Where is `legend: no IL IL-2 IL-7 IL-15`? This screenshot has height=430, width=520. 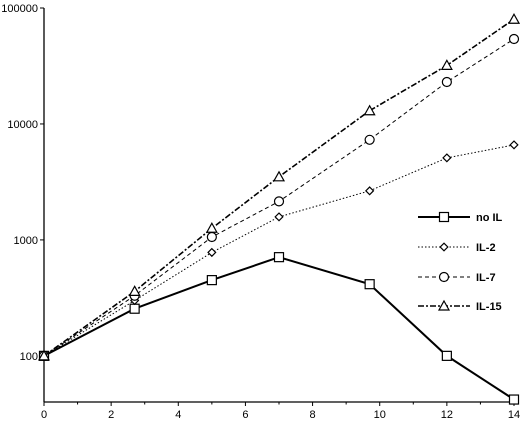 legend: no IL IL-2 IL-7 IL-15 is located at coordinates (460, 262).